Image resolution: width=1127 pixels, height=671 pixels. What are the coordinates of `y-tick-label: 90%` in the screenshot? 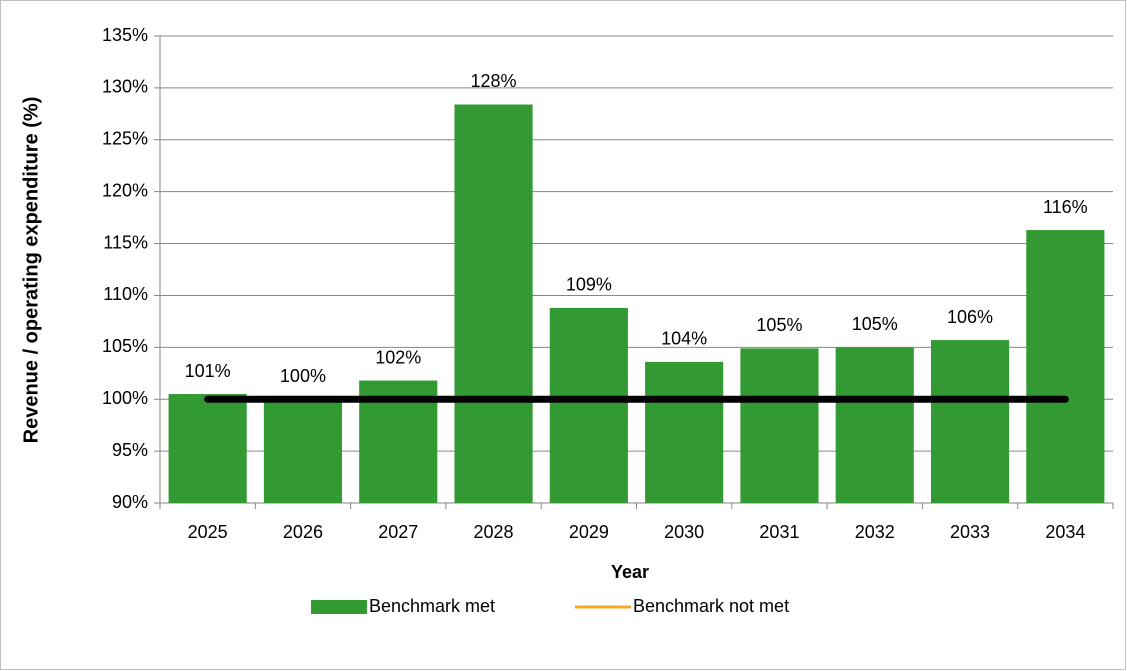 It's located at (130, 502).